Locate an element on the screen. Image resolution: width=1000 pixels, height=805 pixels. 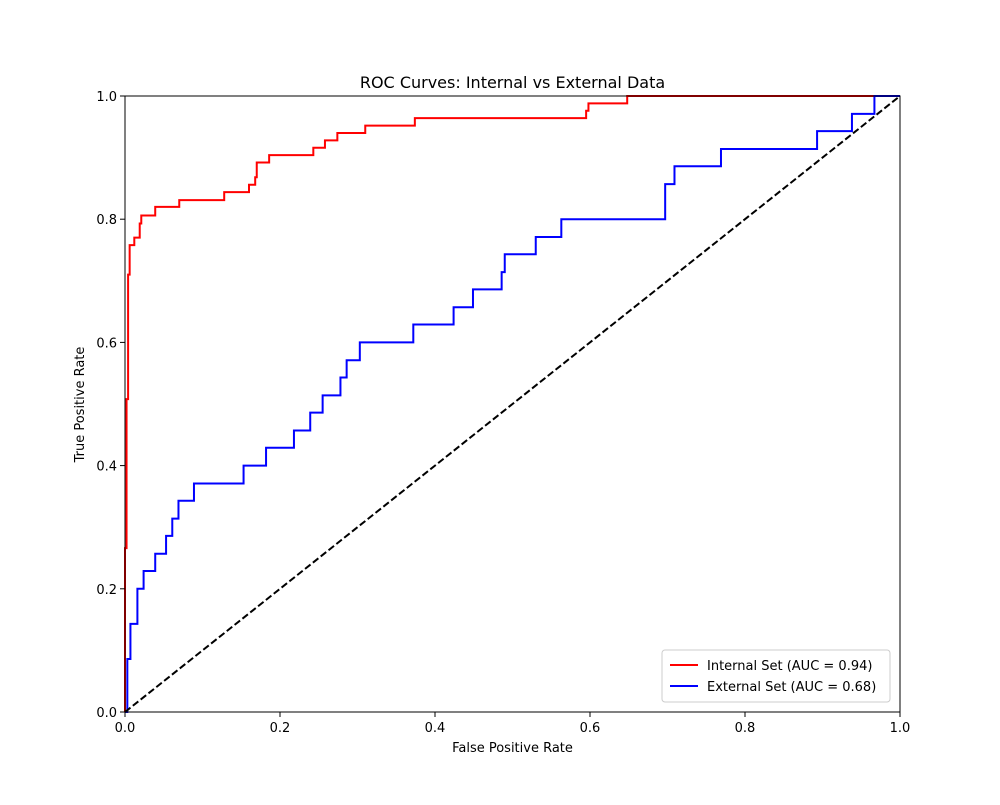
x-tick-label: 0.0 is located at coordinates (125, 728).